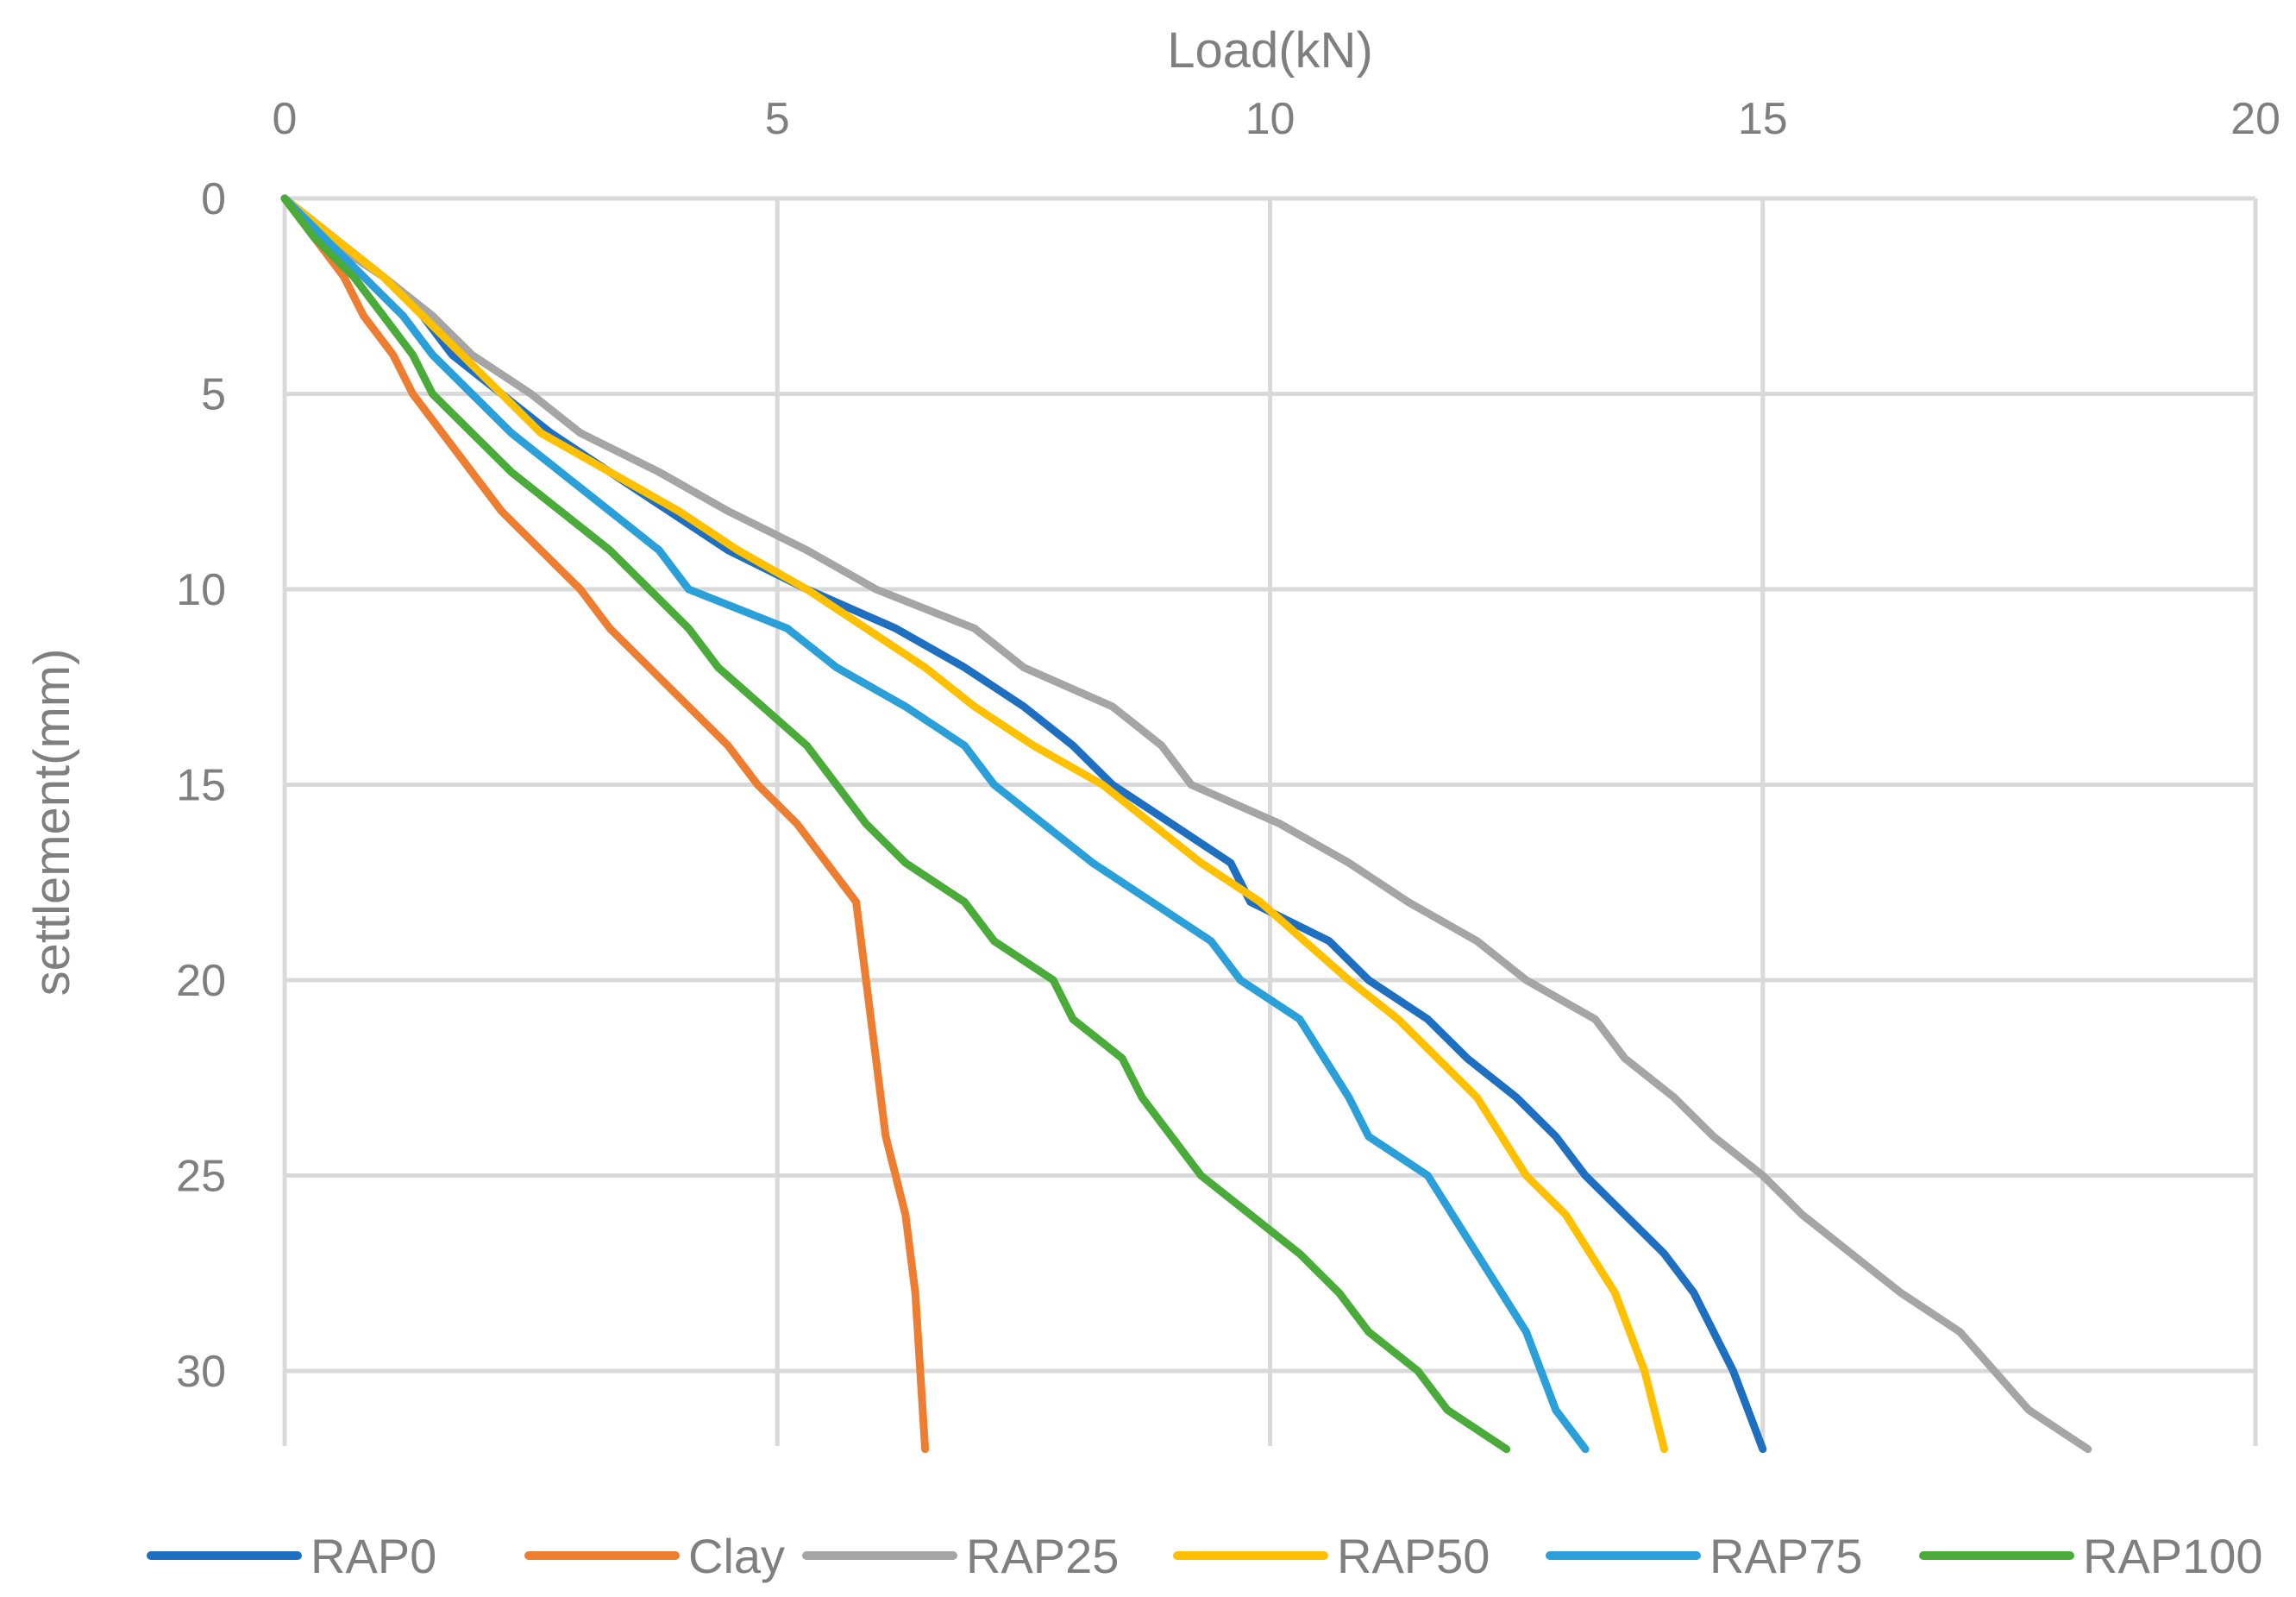 Image resolution: width=2296 pixels, height=1597 pixels. What do you see at coordinates (2255, 119) in the screenshot?
I see `x-tick-label: 20` at bounding box center [2255, 119].